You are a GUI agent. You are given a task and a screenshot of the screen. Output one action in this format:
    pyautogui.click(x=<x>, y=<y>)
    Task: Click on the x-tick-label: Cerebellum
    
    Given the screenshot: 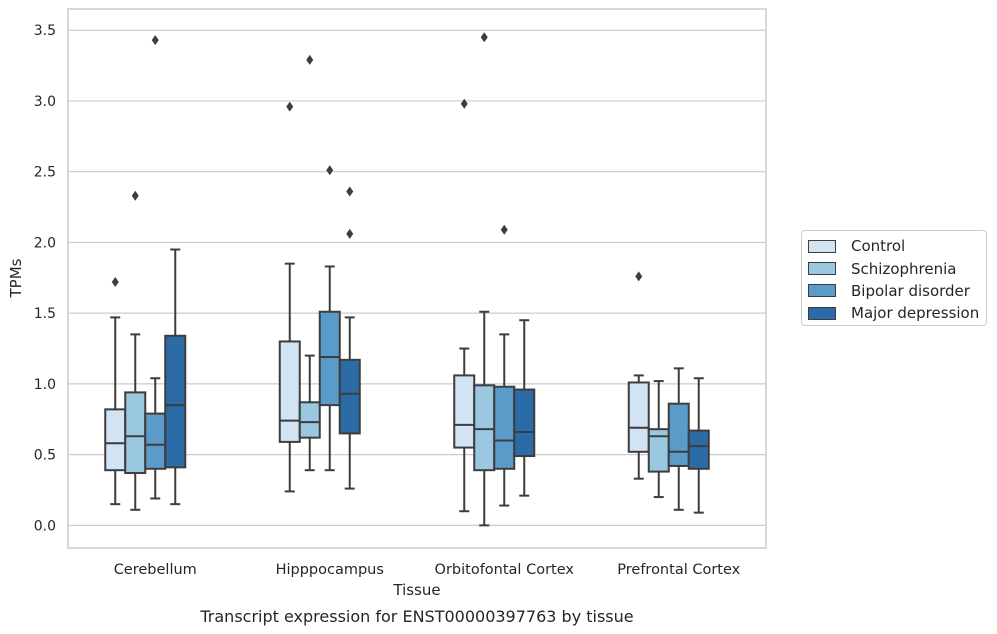 What is the action you would take?
    pyautogui.click(x=155, y=570)
    